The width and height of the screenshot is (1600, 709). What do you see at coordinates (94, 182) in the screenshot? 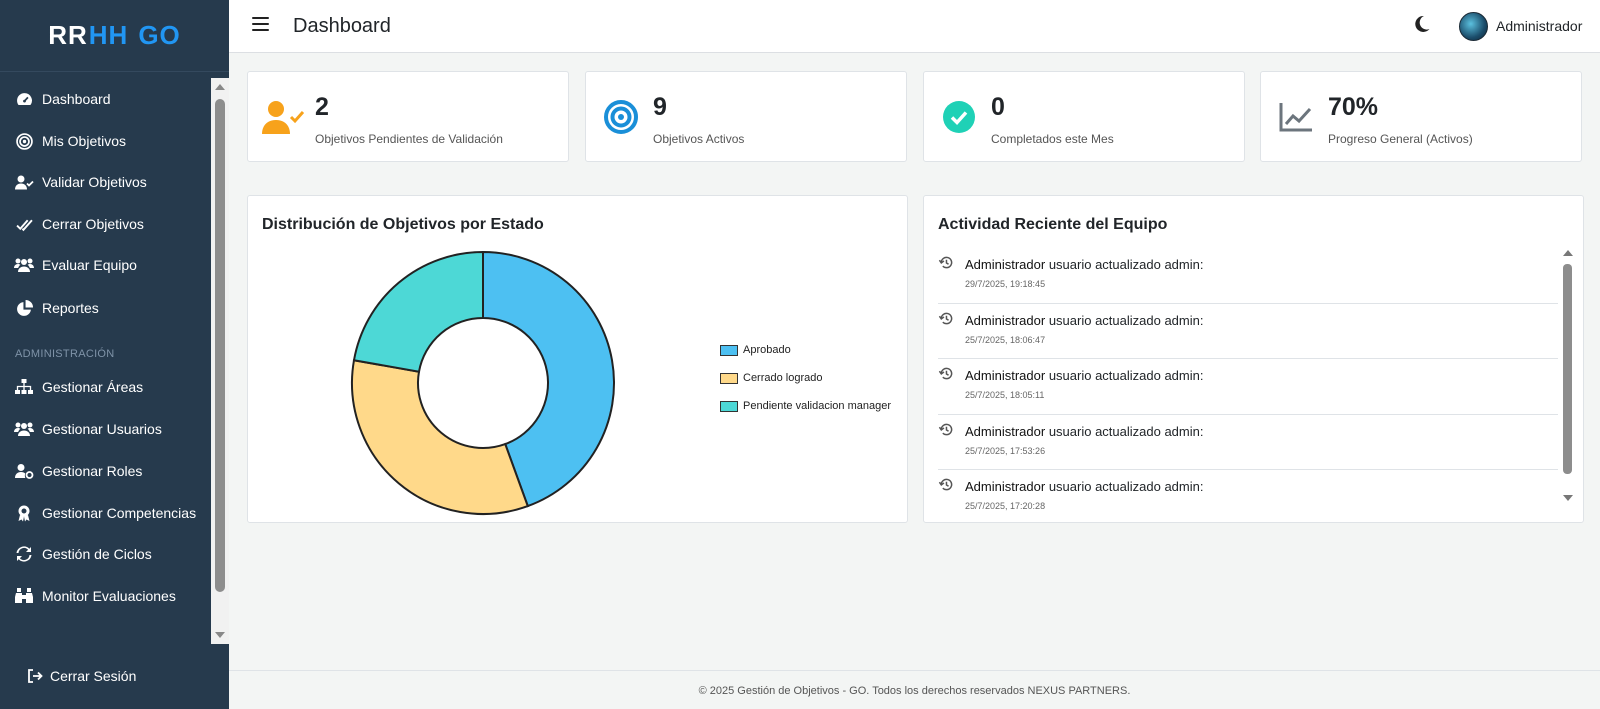
I see `sidebar-item-label: Validar Objetivos` at bounding box center [94, 182].